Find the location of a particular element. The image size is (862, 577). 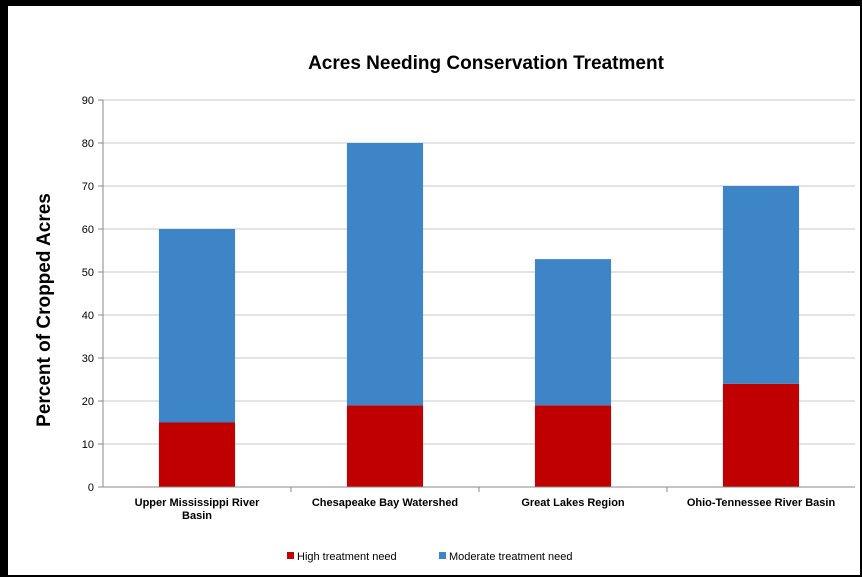

x-category-label: Upper Mississippi River is located at coordinates (197, 503).